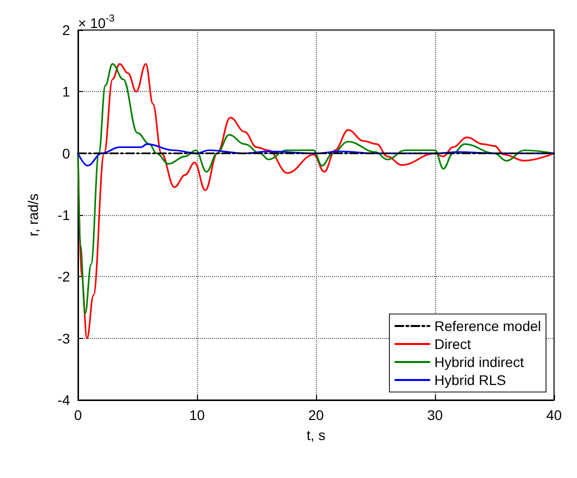  Describe the element at coordinates (64, 338) in the screenshot. I see `y-tick-label: -3` at that location.